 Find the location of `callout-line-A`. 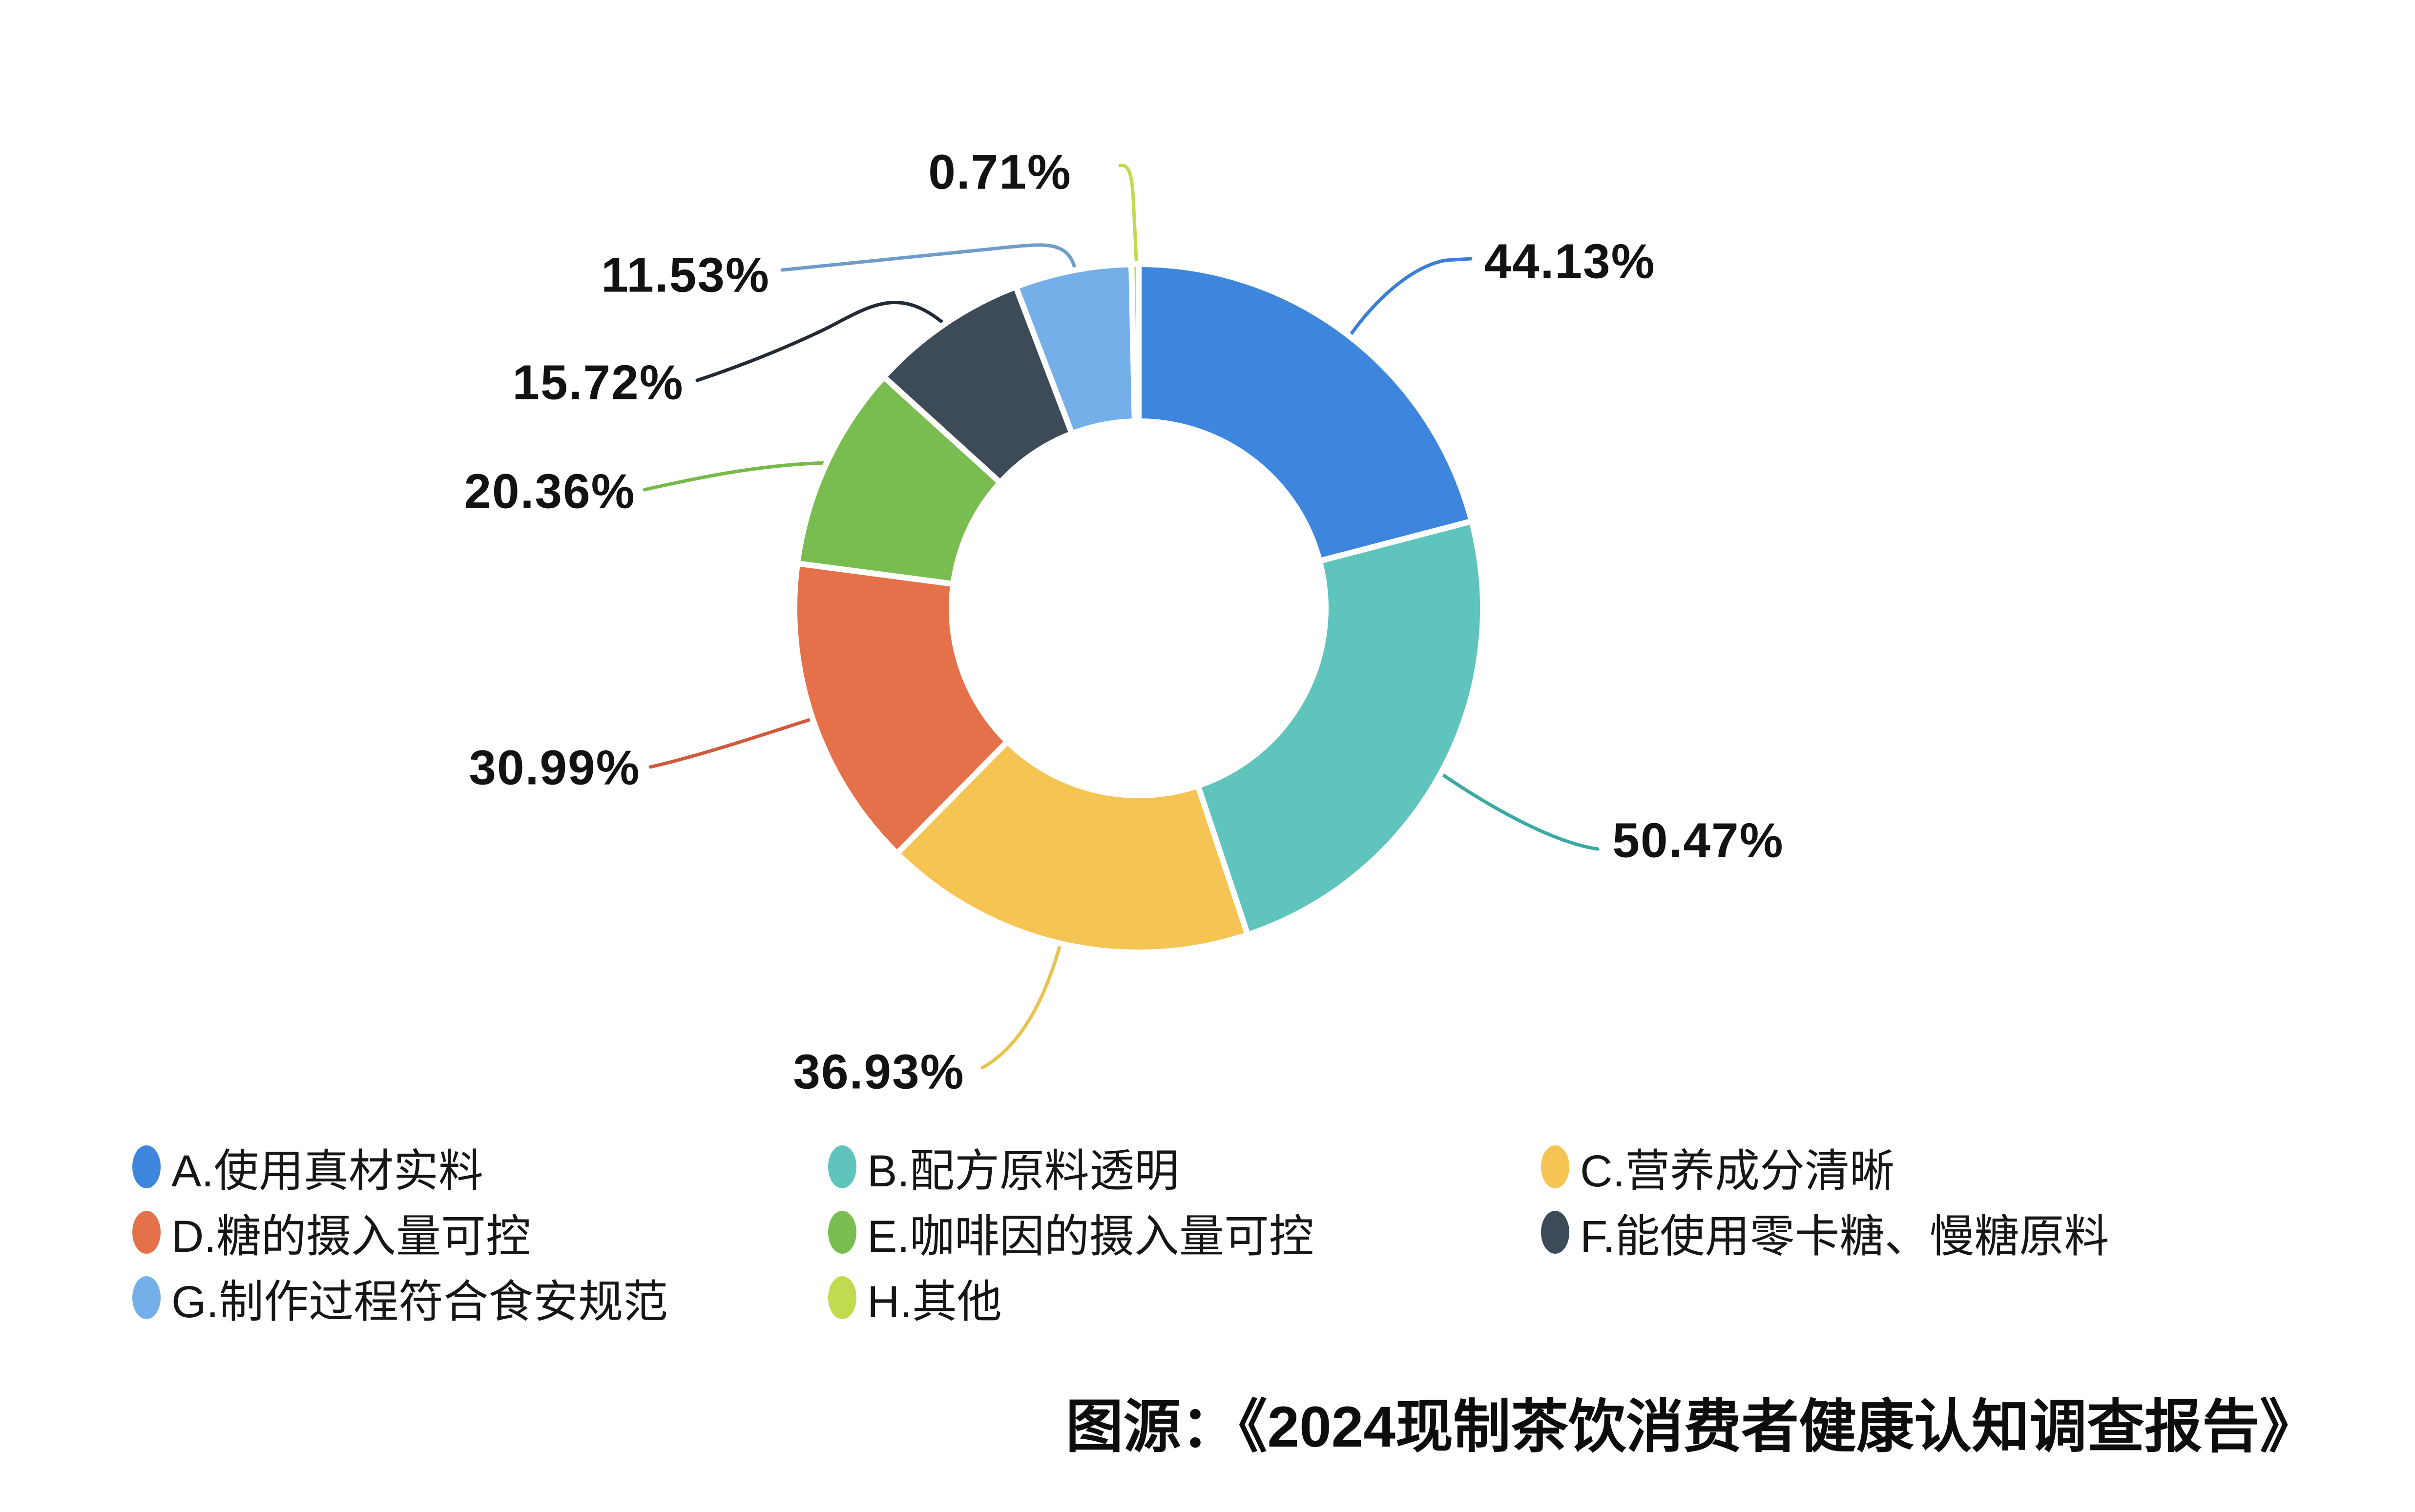

callout-line-A is located at coordinates (1410, 298).